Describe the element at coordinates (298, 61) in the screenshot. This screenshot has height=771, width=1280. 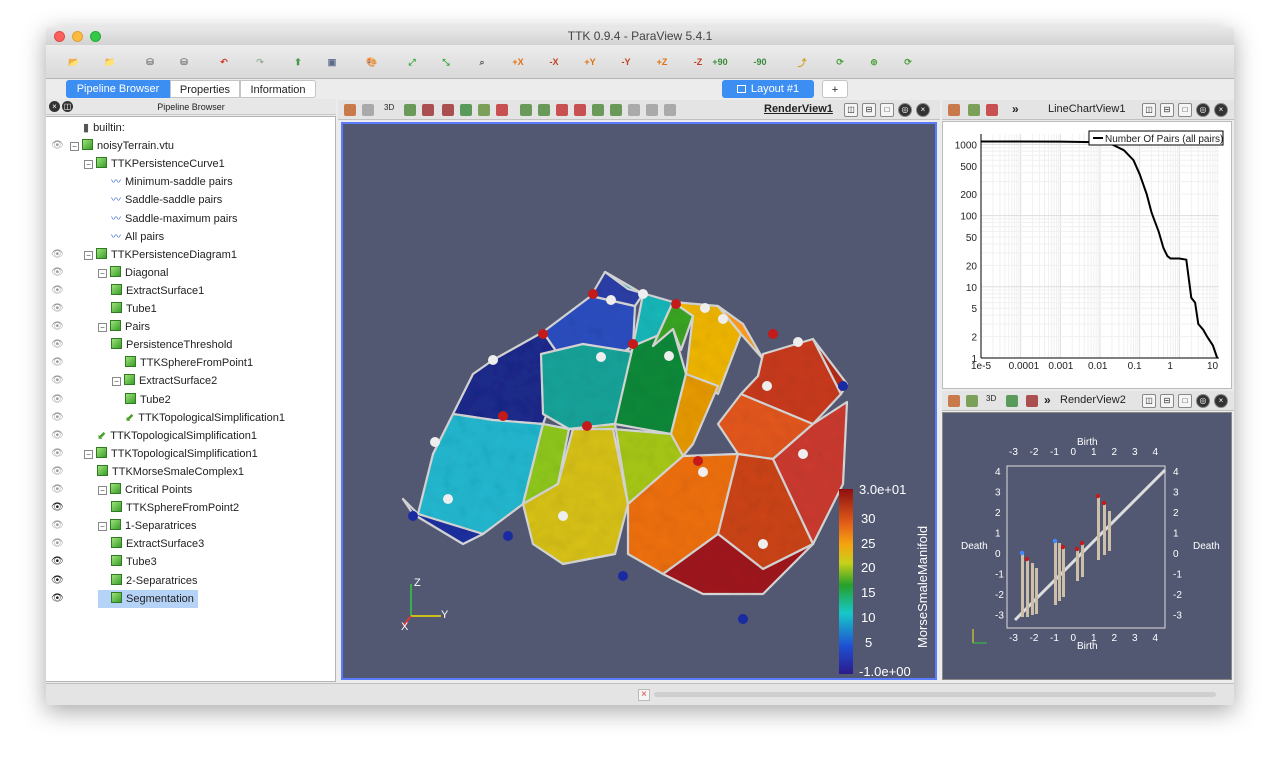
I see `save-screenshot-button: ⬆` at that location.